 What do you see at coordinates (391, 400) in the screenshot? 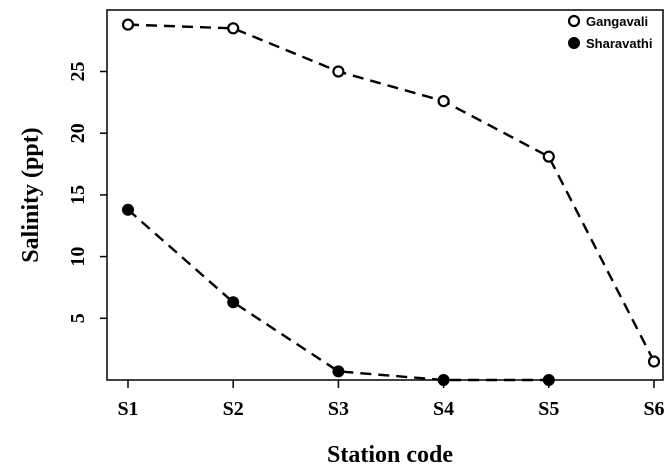
I see `x-axis: S1 S2 S3 S4 S5 S6` at bounding box center [391, 400].